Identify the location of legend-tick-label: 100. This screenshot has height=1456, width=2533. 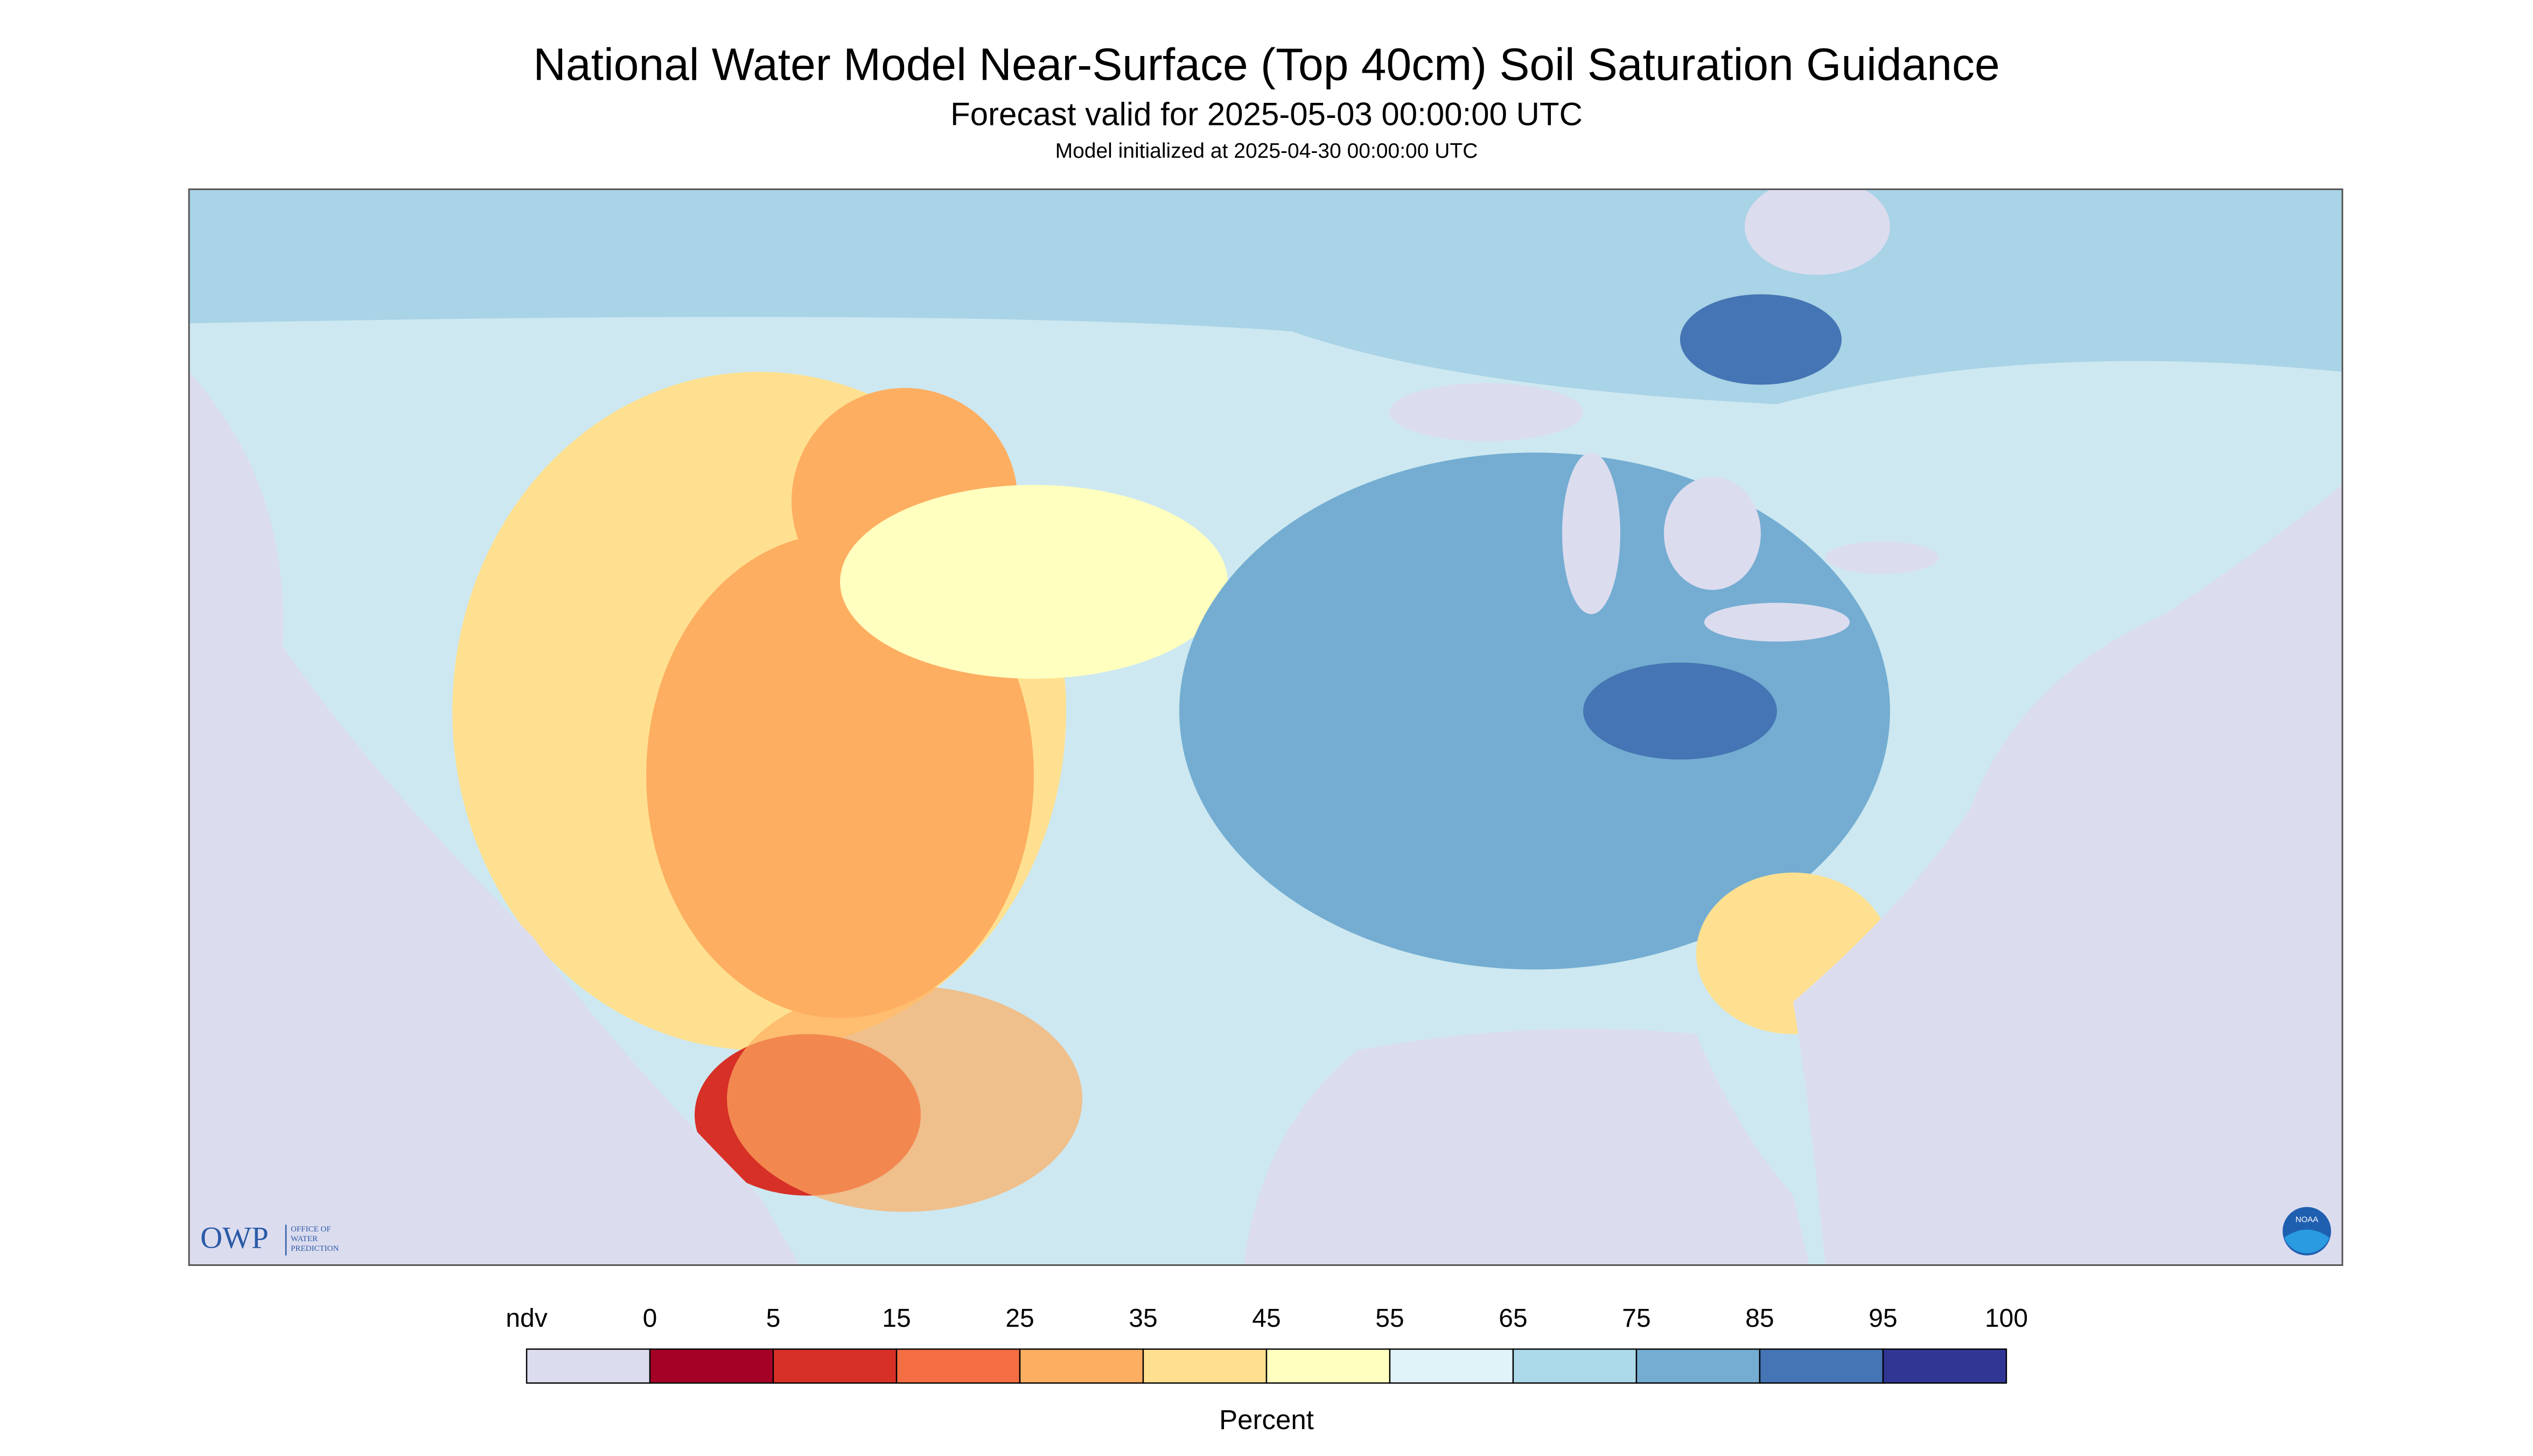
(2006, 1318).